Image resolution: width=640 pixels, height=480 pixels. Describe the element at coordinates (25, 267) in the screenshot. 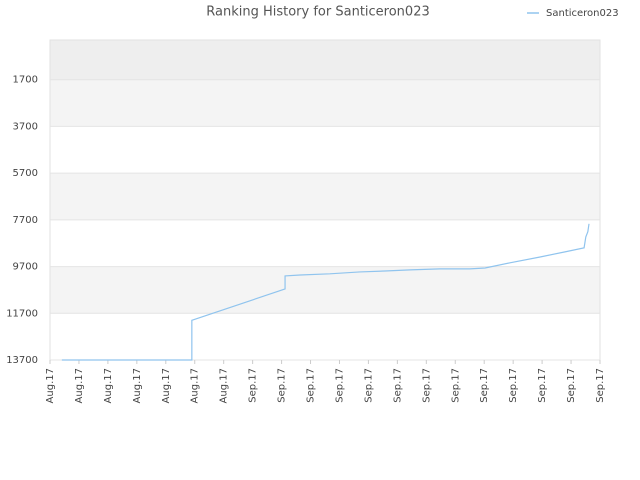

I see `y-tick-label: 9700` at that location.